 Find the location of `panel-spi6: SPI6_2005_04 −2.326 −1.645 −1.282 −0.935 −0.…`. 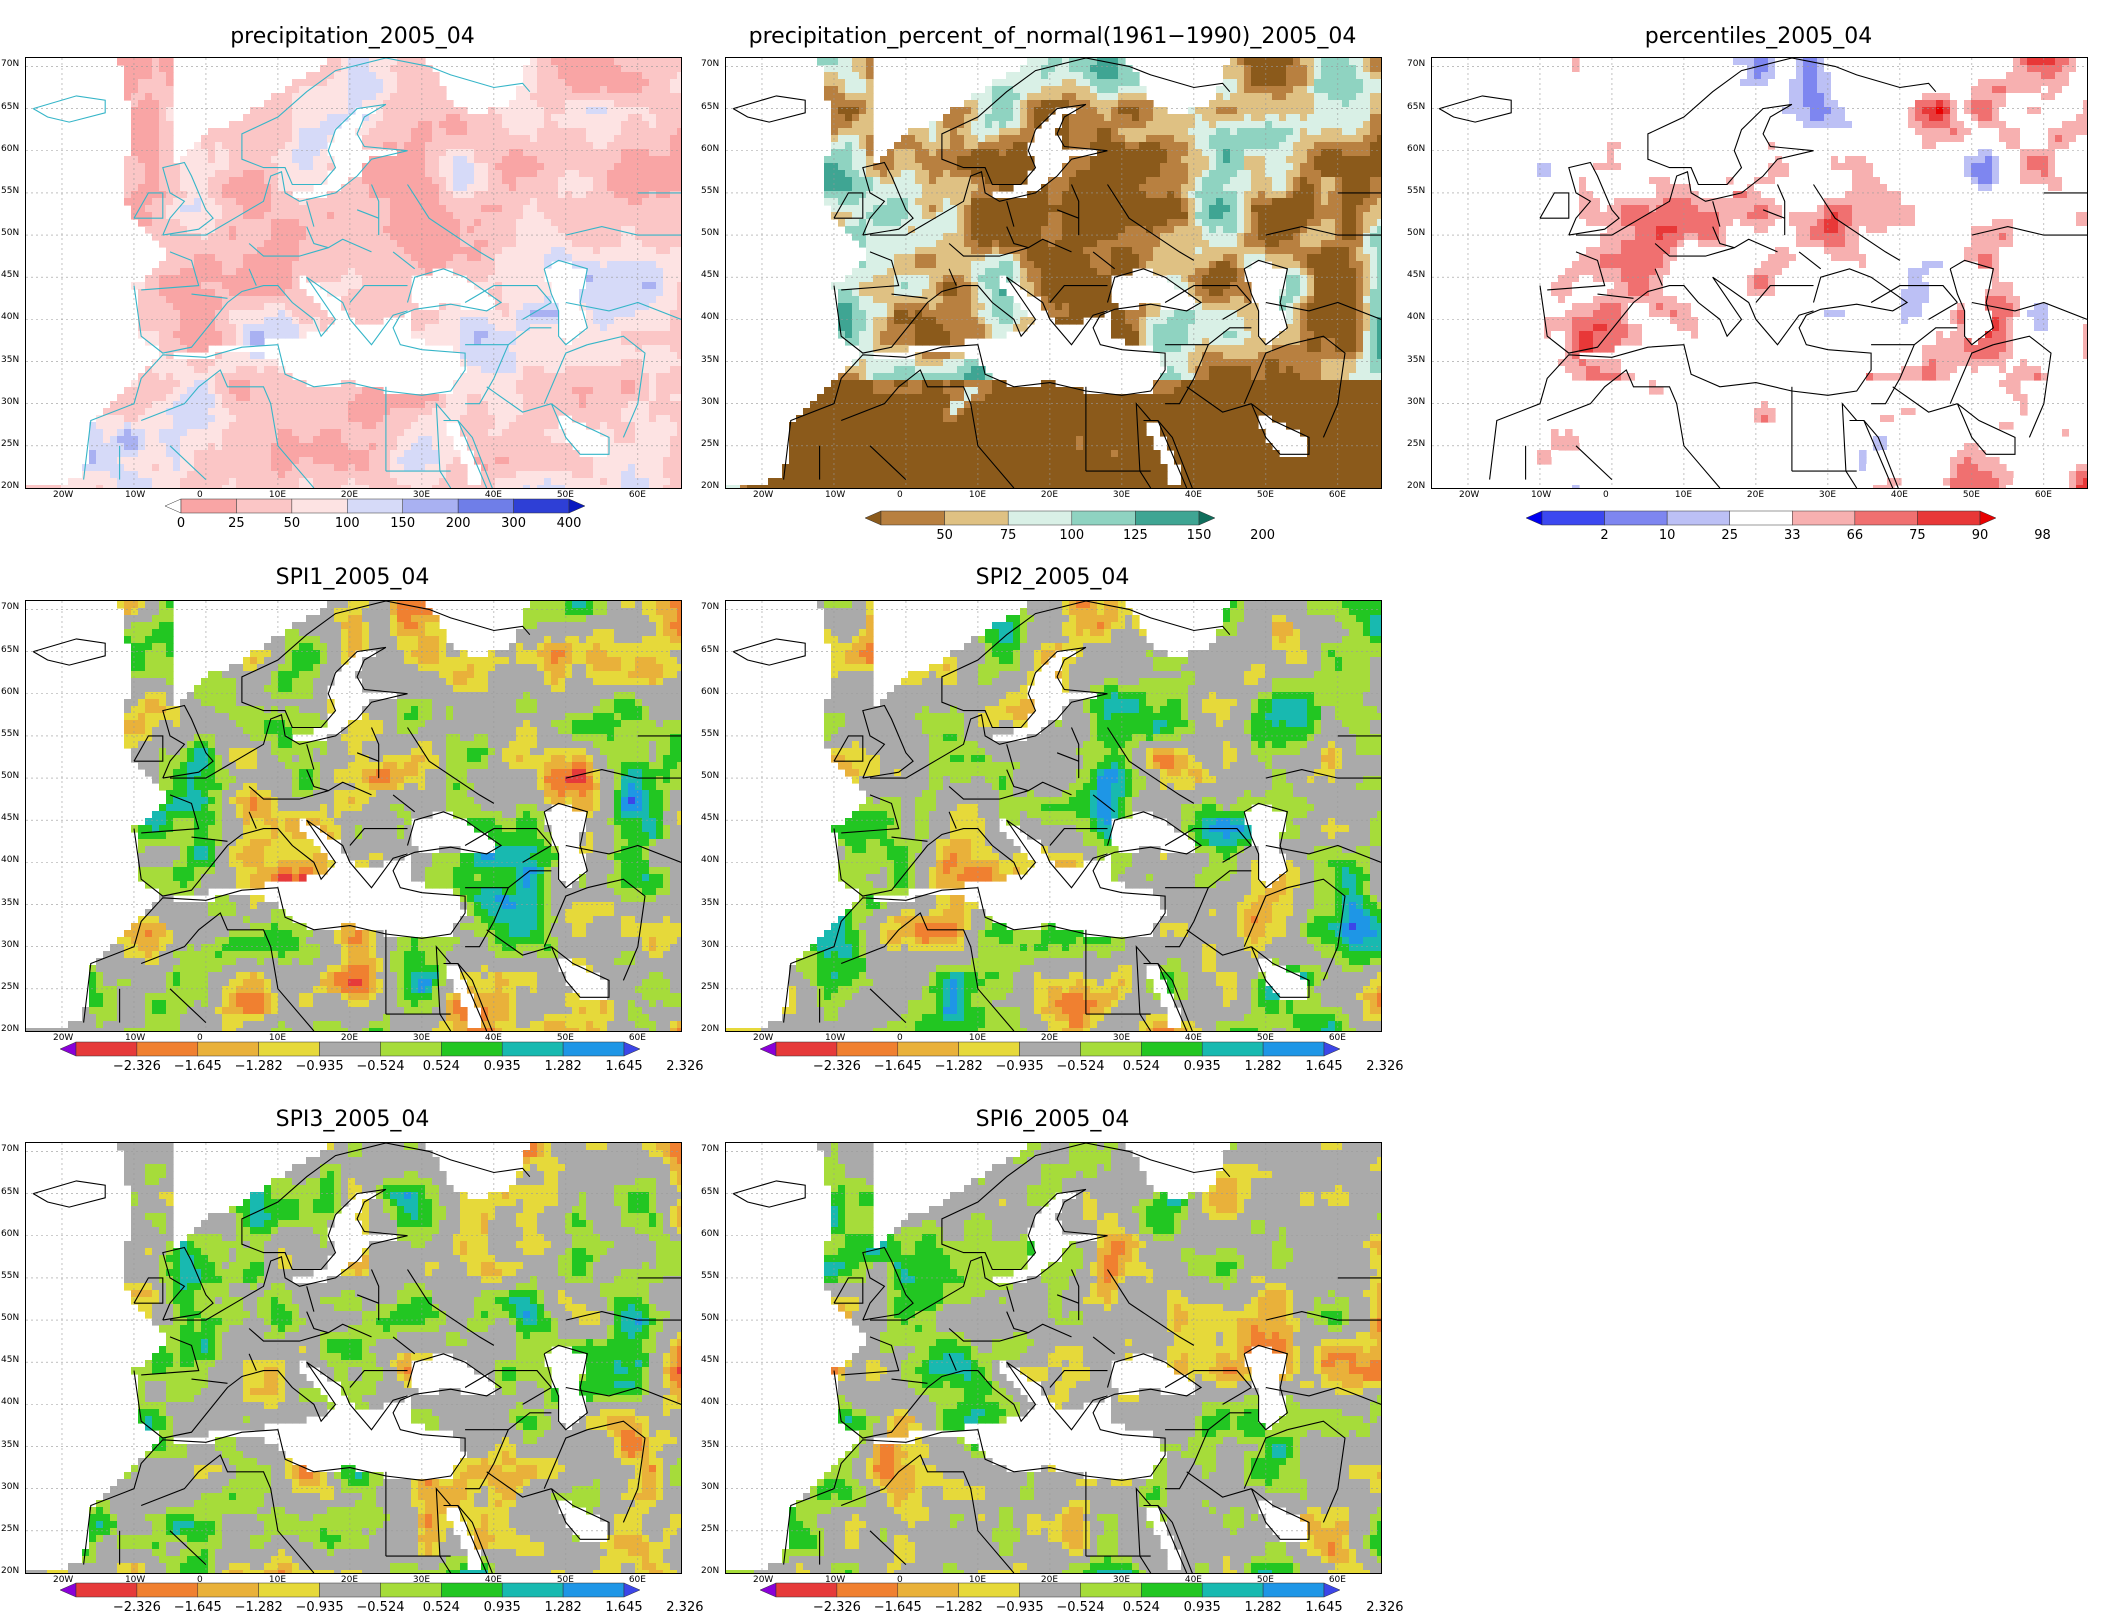

panel-spi6: SPI6_2005_04 −2.326 −1.645 −1.282 −0.935 −0.… is located at coordinates (1051, 1363).